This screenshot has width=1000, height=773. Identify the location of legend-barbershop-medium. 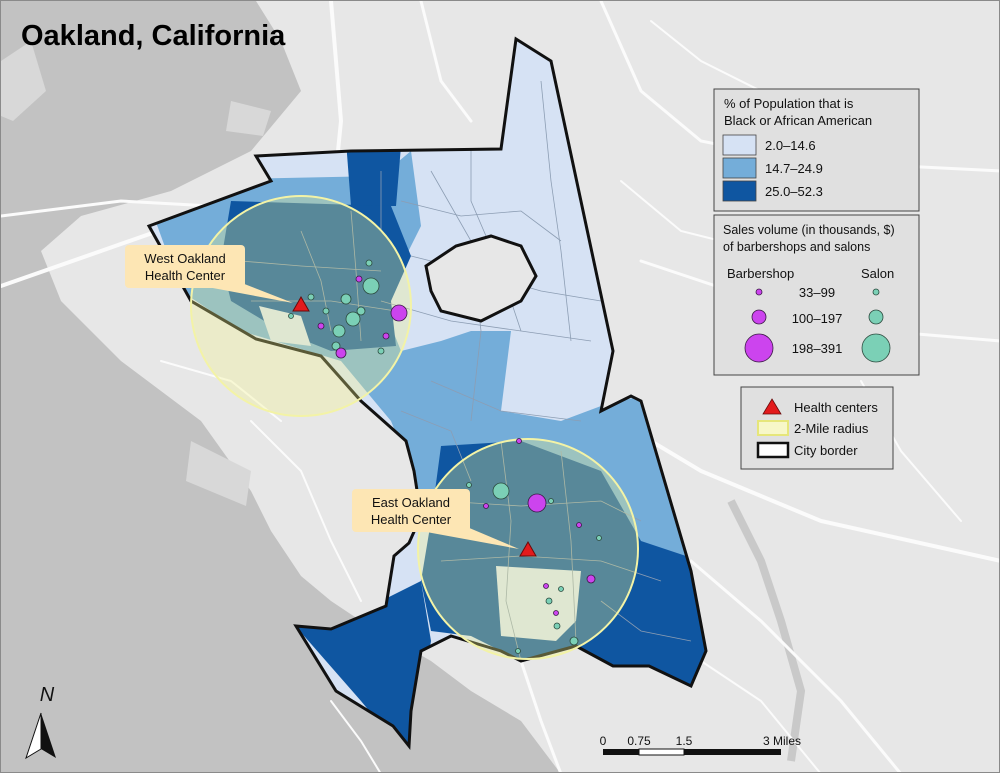
(759, 317).